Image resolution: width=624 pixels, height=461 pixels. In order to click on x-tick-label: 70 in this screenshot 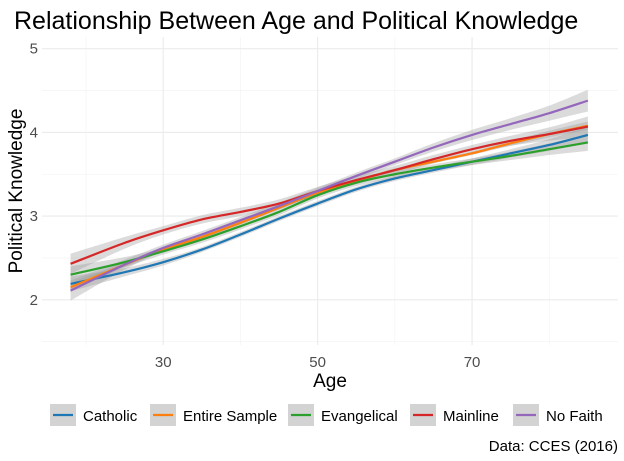, I will do `click(472, 362)`.